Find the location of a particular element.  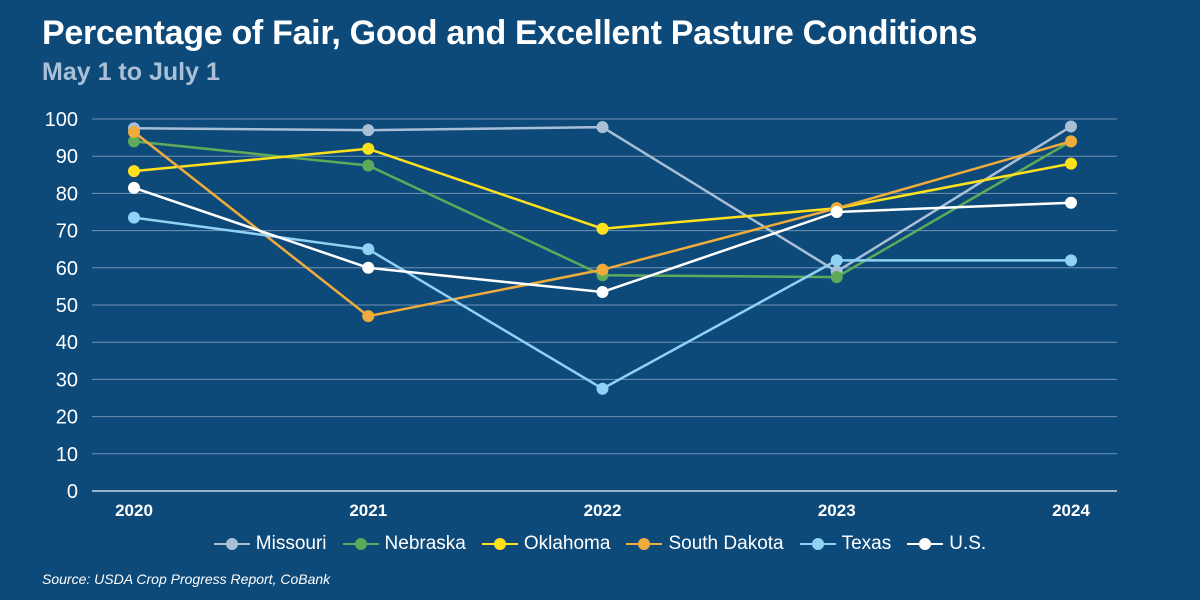

legend-item: Missouri is located at coordinates (270, 544).